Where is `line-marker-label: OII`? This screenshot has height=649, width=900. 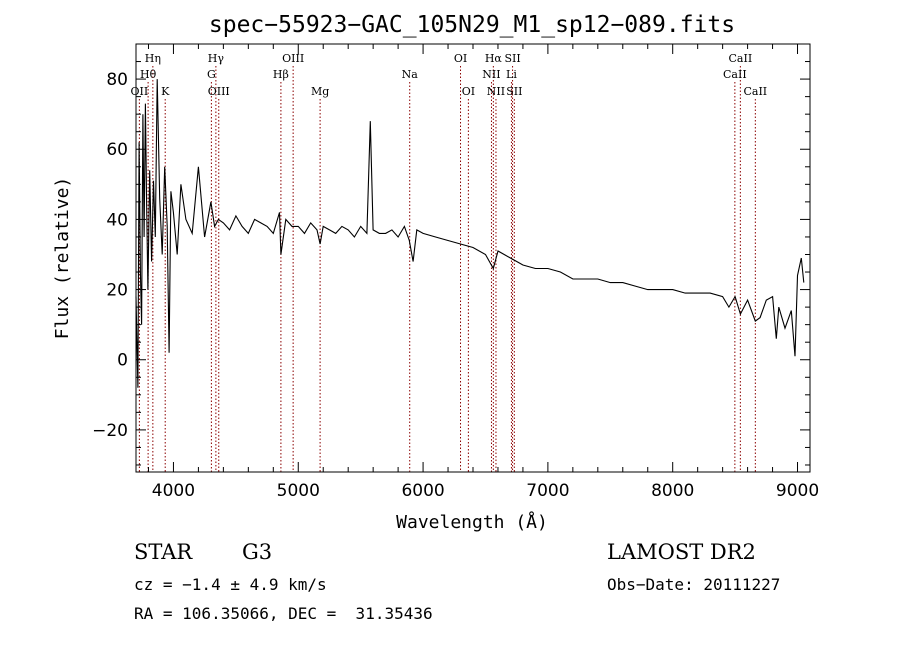 line-marker-label: OII is located at coordinates (140, 91).